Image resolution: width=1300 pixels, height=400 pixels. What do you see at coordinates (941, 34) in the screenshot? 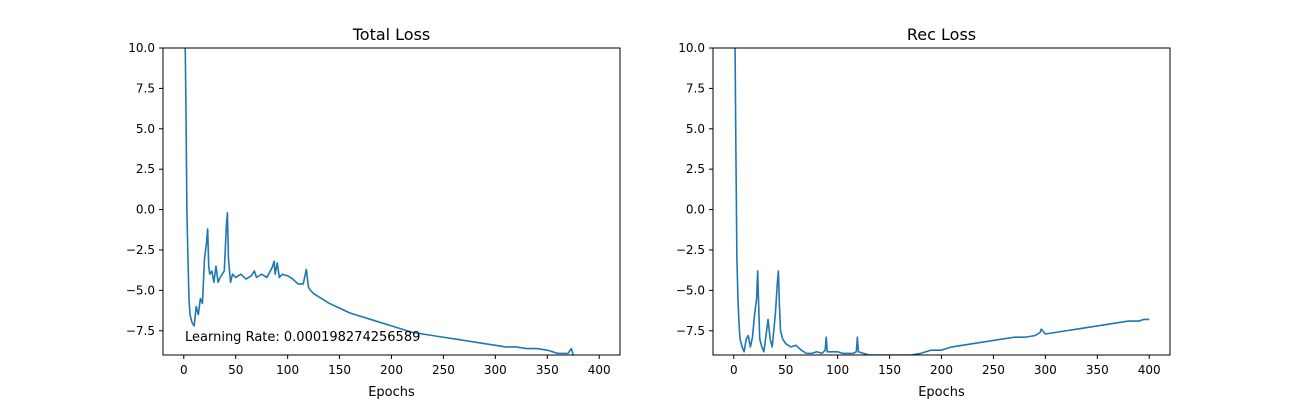
I see `chart-title: Rec Loss` at bounding box center [941, 34].